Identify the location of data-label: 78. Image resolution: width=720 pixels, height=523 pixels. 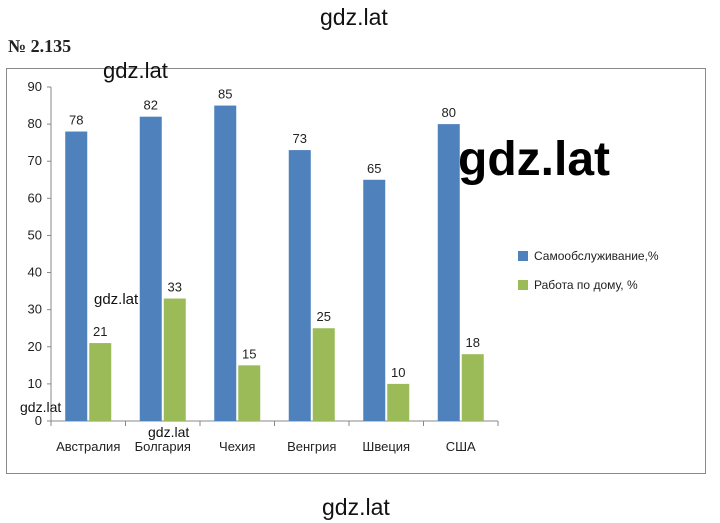
(76, 120).